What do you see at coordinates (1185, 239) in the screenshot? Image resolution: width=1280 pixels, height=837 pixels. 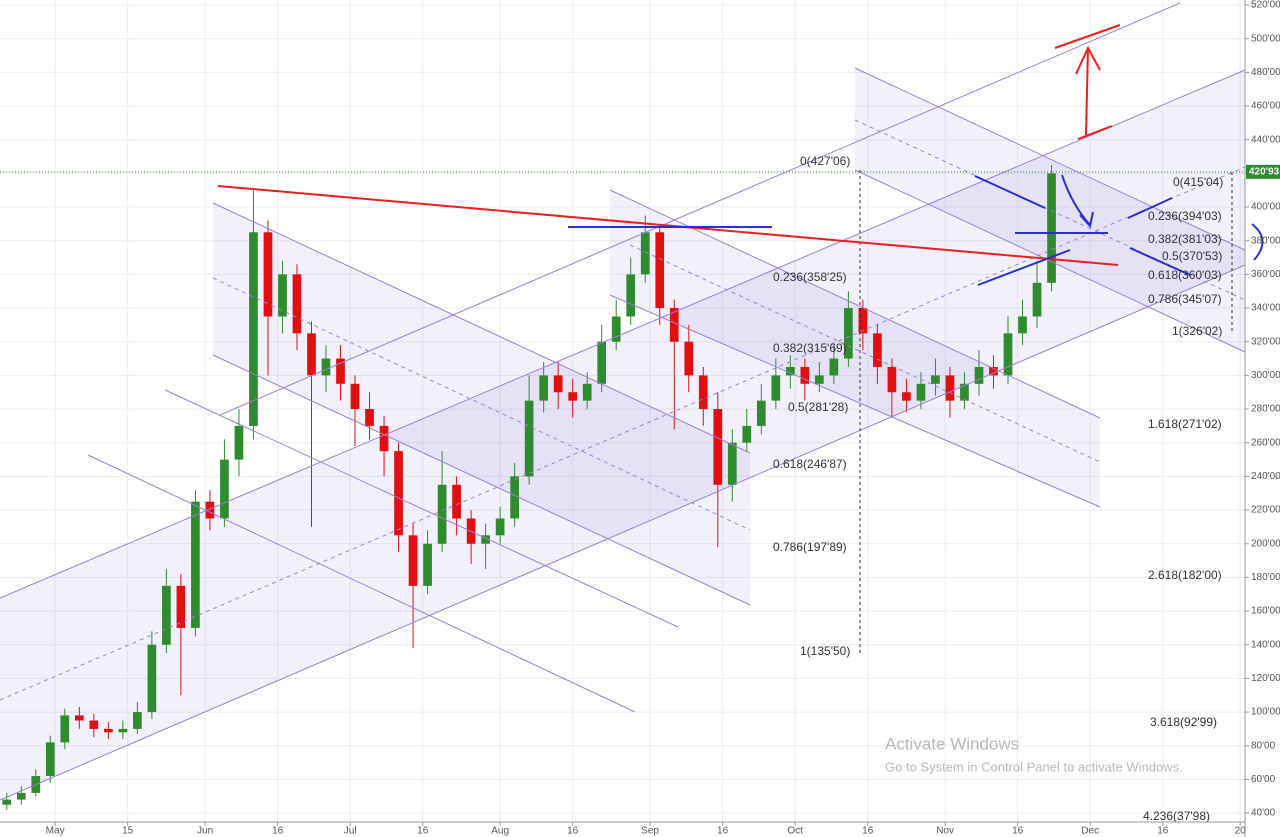 I see `fib-label: 0.382(381'03)` at bounding box center [1185, 239].